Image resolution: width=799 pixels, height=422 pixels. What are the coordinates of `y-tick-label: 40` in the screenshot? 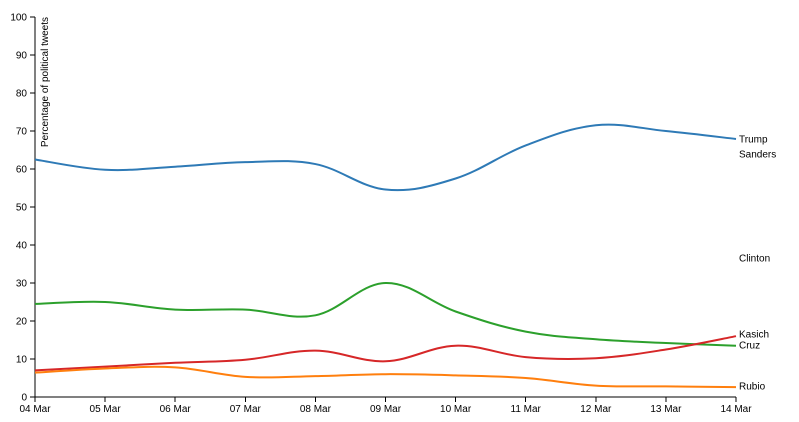 It's located at (22, 246).